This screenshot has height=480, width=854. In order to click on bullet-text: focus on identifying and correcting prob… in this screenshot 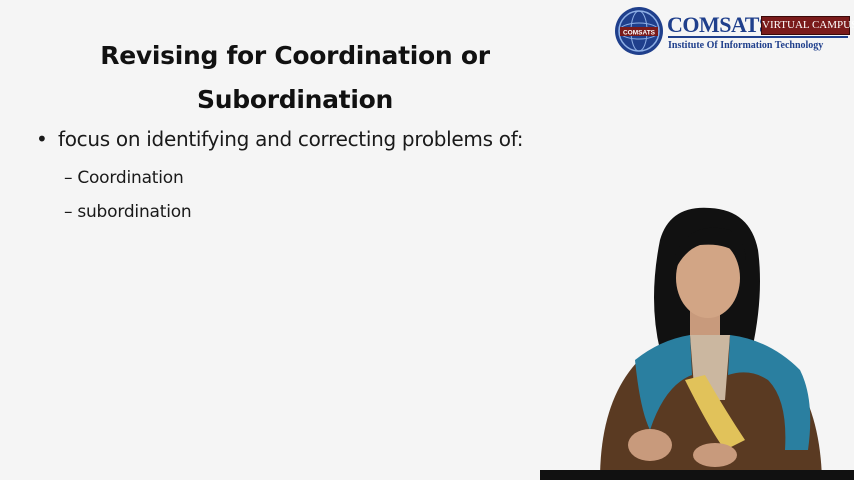, I will do `click(291, 139)`.